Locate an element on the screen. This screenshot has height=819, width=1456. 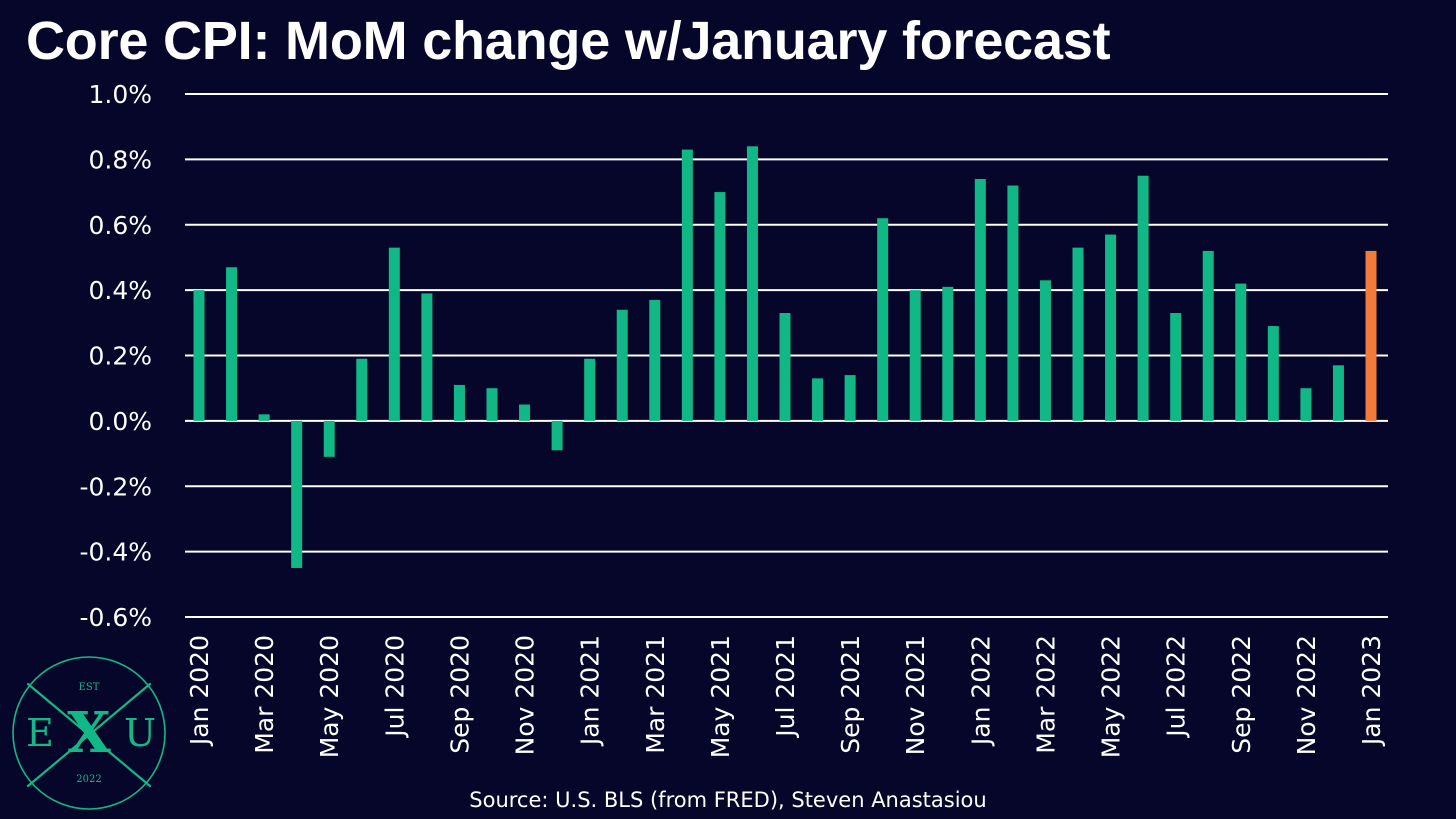
logo-letter-x: X is located at coordinates (89, 733).